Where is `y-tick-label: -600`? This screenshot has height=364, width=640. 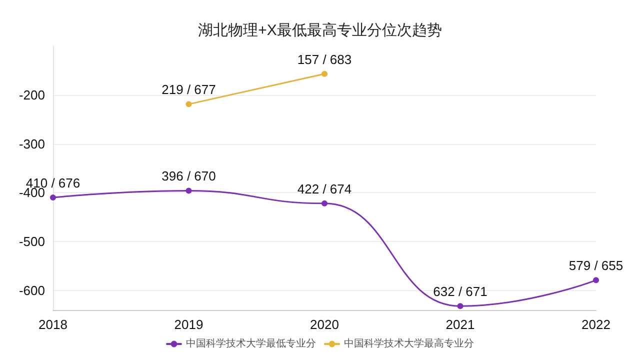 y-tick-label: -600 is located at coordinates (31, 290).